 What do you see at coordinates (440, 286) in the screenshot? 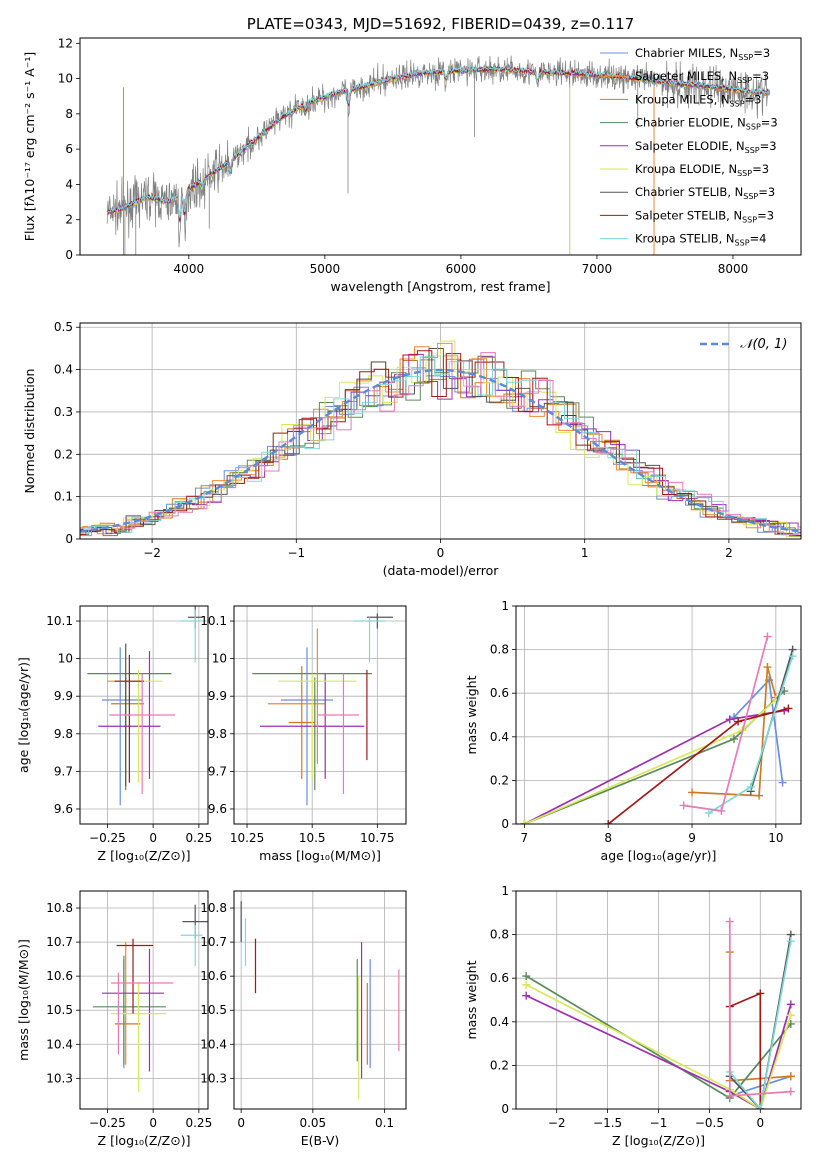
I see `x-axis-label: wavelength [Angstrom, rest frame]` at bounding box center [440, 286].